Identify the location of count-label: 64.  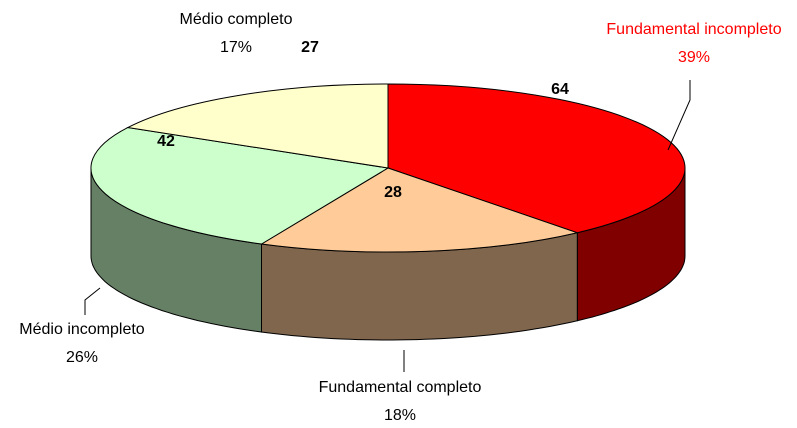
(560, 89).